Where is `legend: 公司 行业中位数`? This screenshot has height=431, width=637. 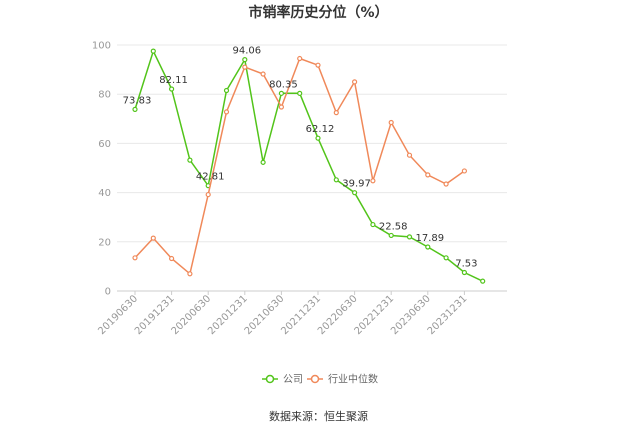 legend: 公司 行业中位数 is located at coordinates (320, 379).